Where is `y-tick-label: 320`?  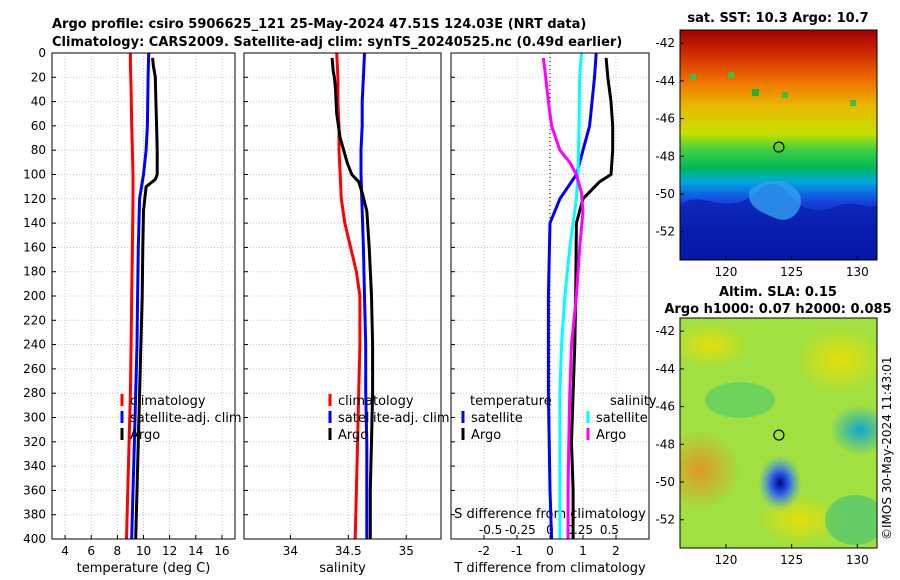
y-tick-label: 320 is located at coordinates (34, 442).